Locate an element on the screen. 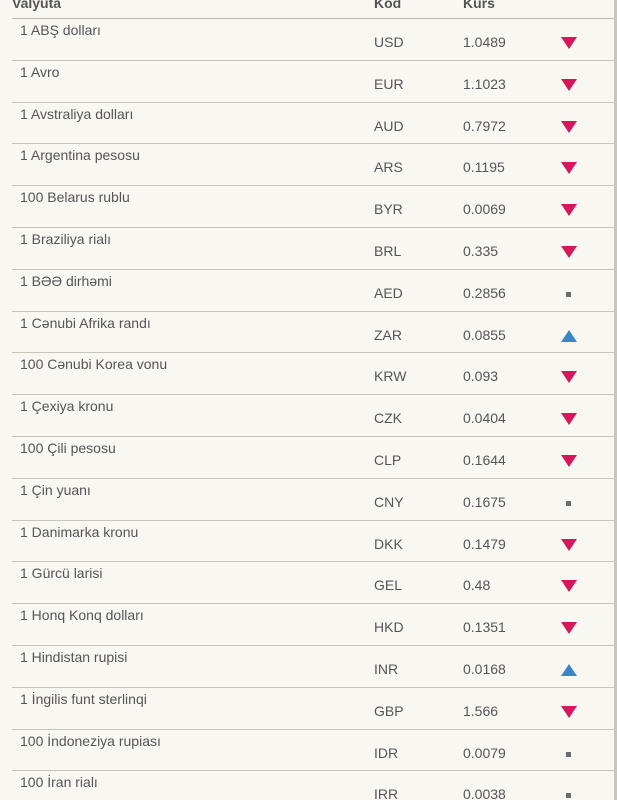  table-row: 1 Argentina pesosu ARS 0.1195 is located at coordinates (313, 165).